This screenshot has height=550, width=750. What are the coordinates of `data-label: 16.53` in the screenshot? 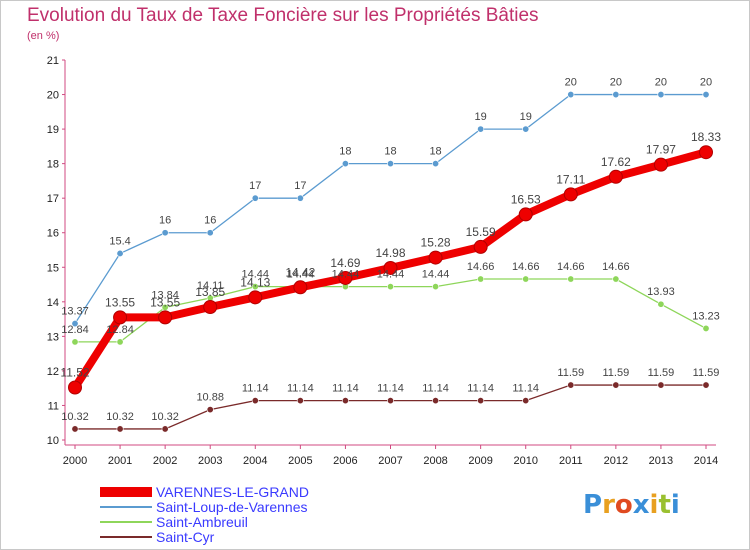 It's located at (526, 199).